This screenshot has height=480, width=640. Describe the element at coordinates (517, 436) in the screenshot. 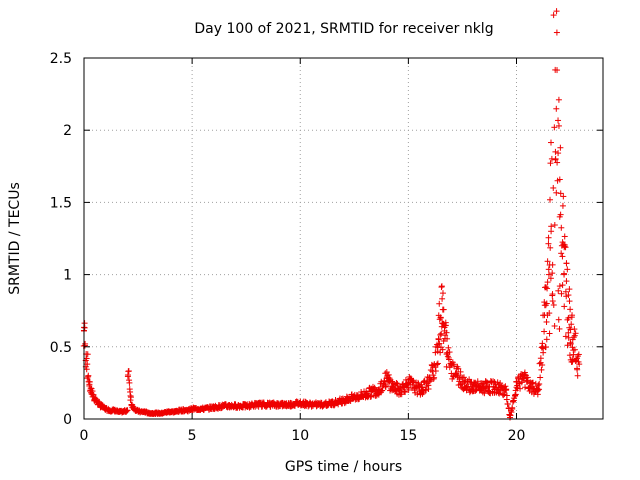

I see `x-tick-label: 20` at that location.